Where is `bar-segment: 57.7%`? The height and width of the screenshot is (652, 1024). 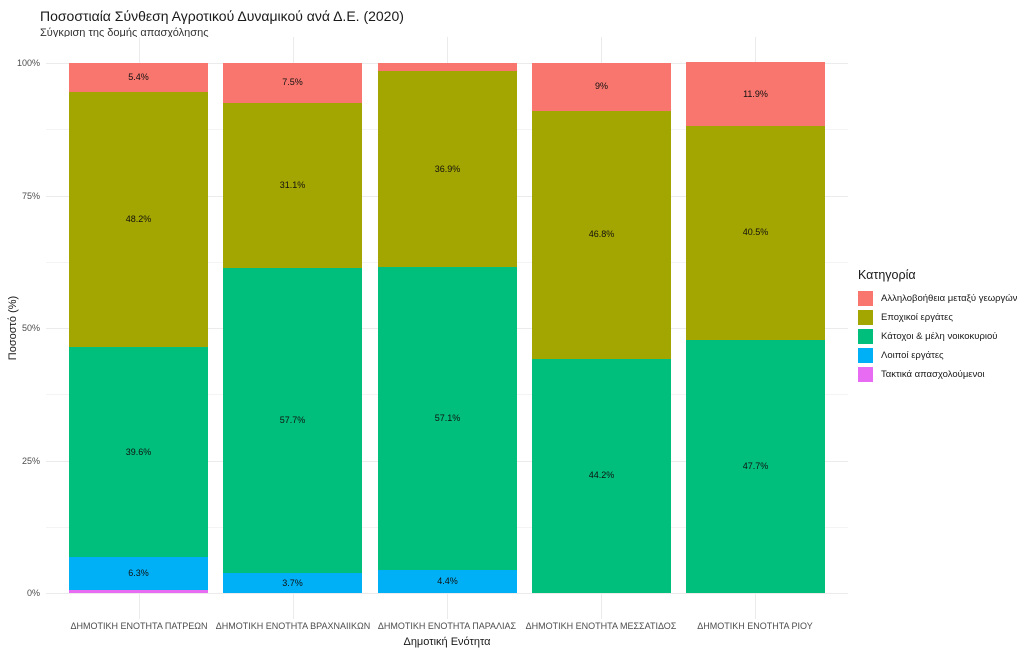 bar-segment: 57.7% is located at coordinates (292, 420).